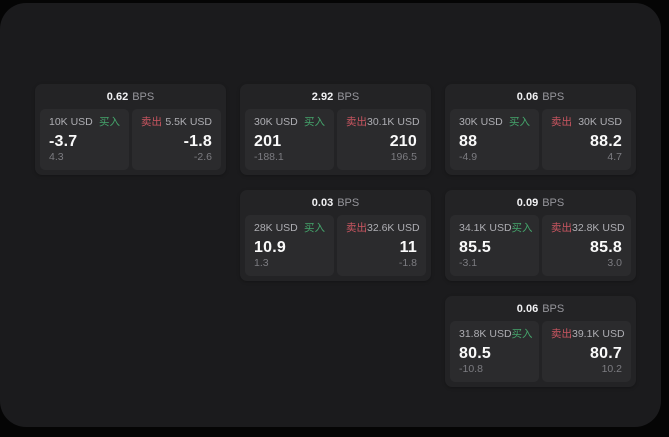  I want to click on buy-panel: 30K USD 买入 88 -4.9, so click(494, 139).